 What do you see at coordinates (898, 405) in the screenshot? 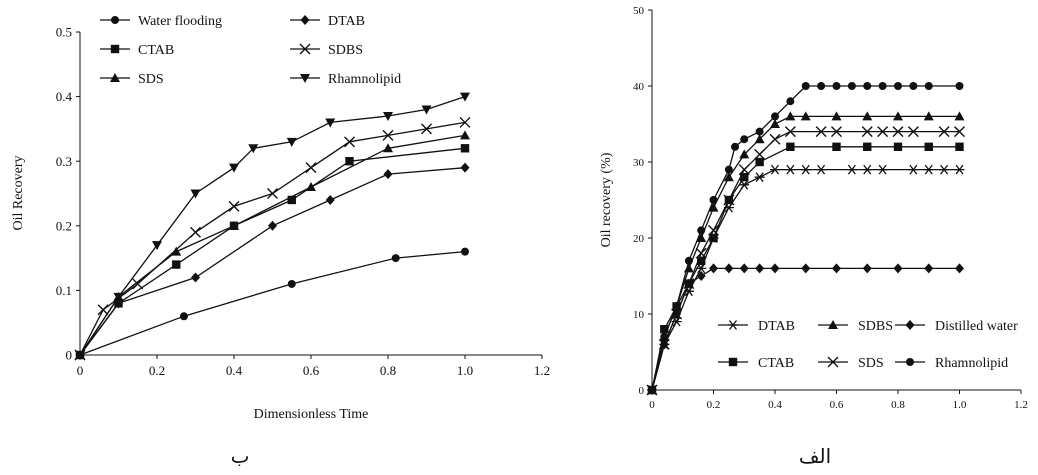
I see `x-tick-label: 0.8` at bounding box center [898, 405].